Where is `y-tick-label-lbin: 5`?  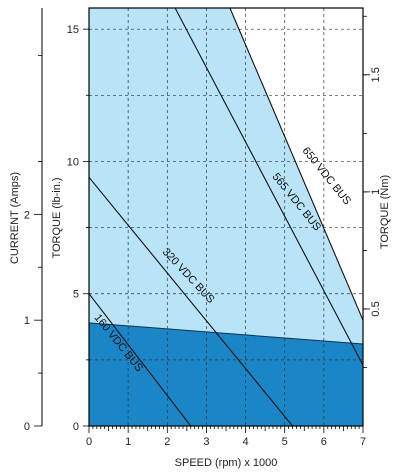 y-tick-label-lbin: 5 is located at coordinates (76, 295).